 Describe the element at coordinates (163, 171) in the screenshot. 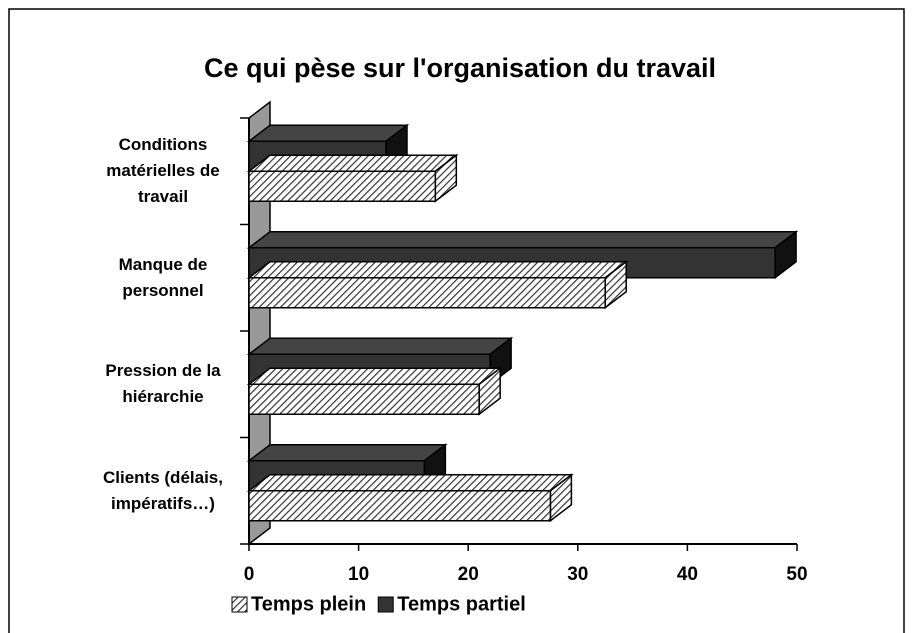

I see `category-label: Conditions matérielles de travail` at that location.